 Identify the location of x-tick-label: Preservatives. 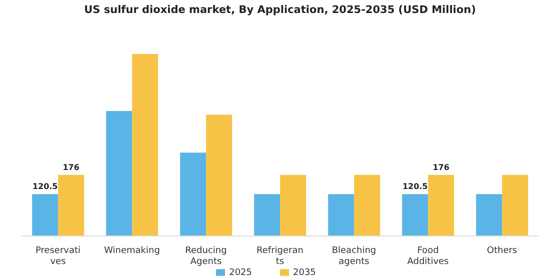
(58, 256).